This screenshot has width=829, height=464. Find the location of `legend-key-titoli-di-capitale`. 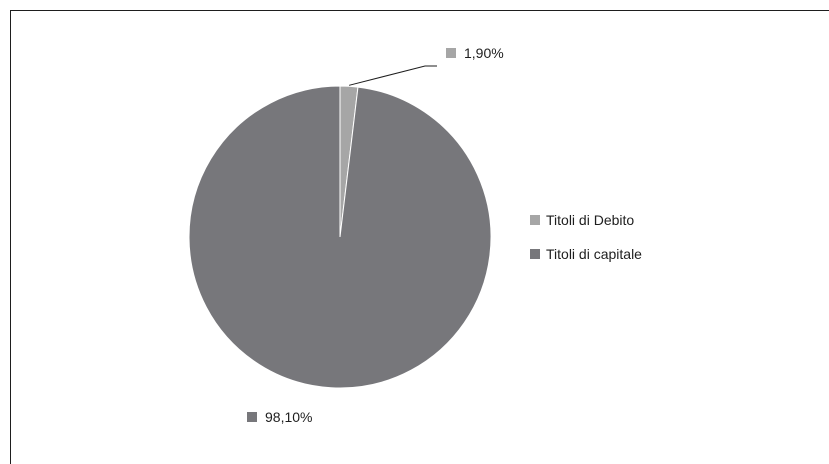

legend-key-titoli-di-capitale is located at coordinates (535, 254).